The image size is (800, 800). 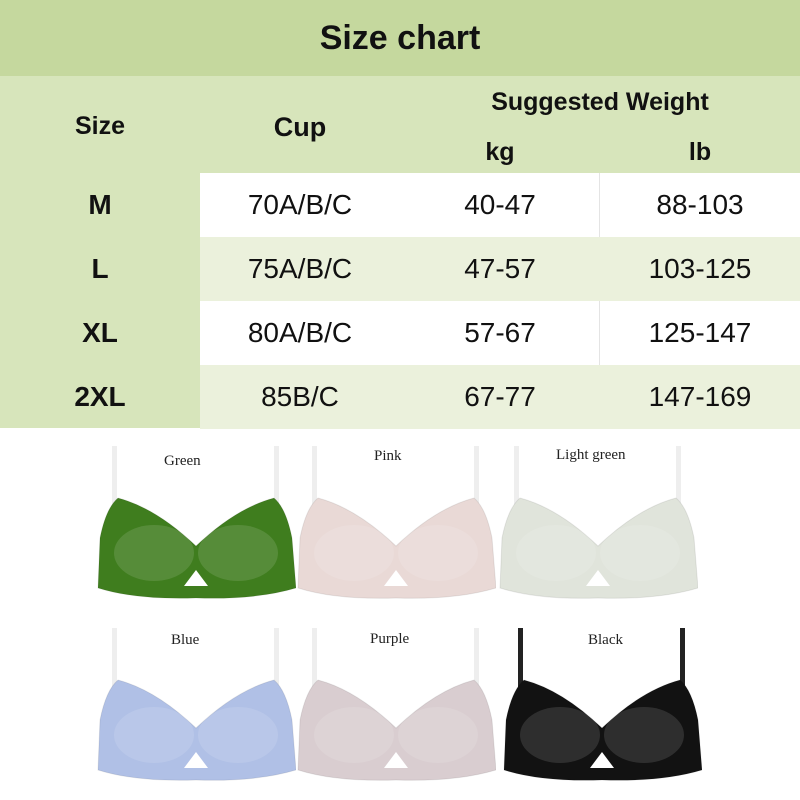 I want to click on cell-lb: 147-169, so click(x=700, y=396).